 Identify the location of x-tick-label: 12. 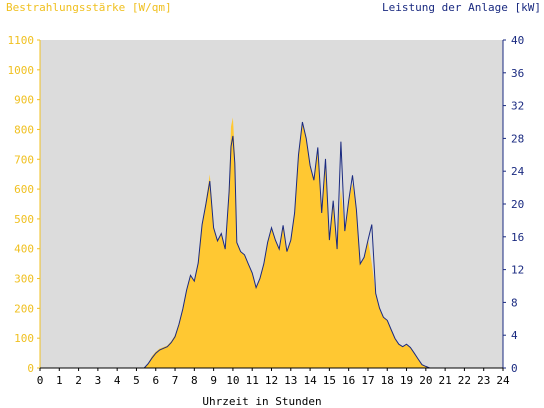
(271, 380).